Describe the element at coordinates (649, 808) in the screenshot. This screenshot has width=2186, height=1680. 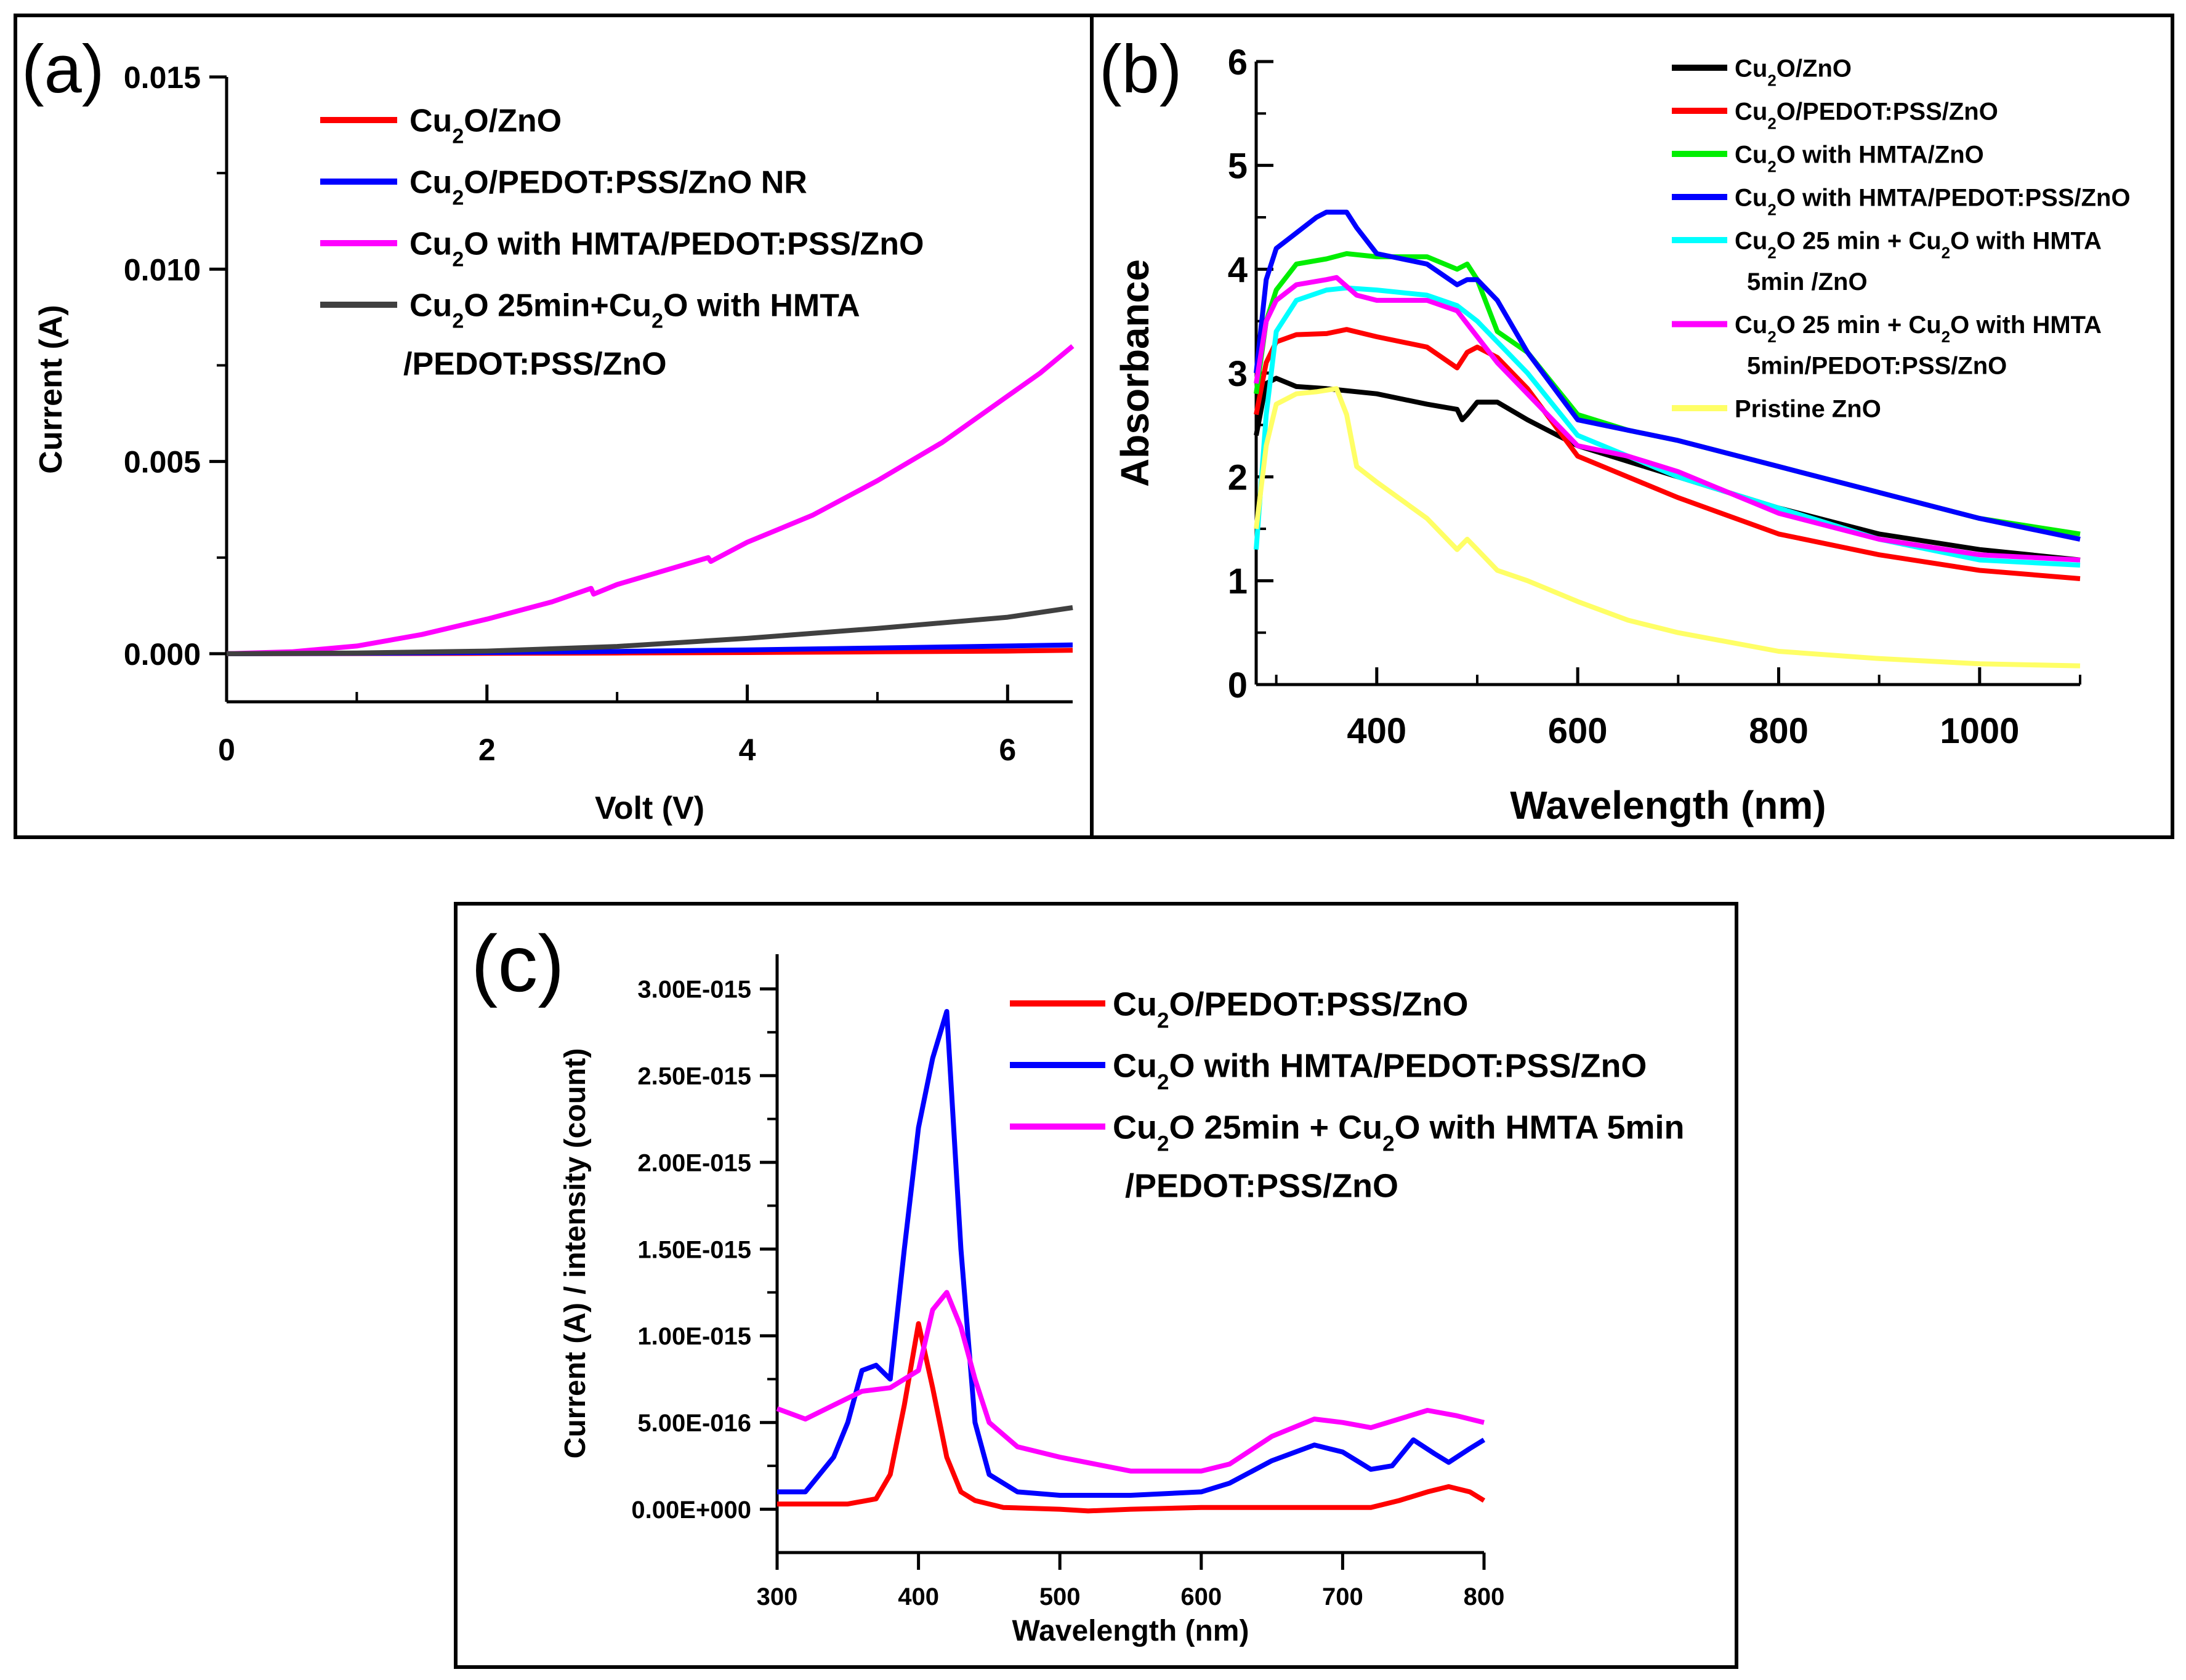
I see `x-axis-label-a: Volt (V)` at that location.